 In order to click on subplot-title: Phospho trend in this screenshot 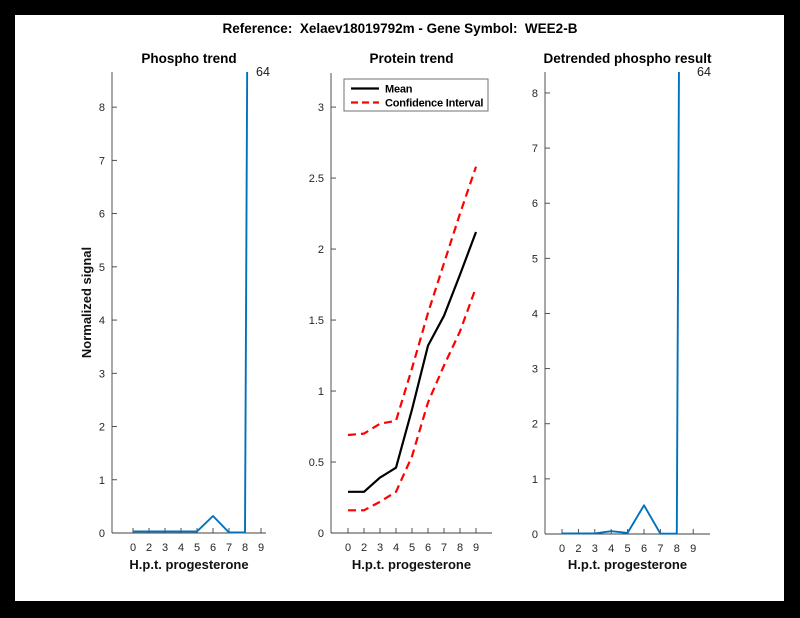, I will do `click(188, 58)`.